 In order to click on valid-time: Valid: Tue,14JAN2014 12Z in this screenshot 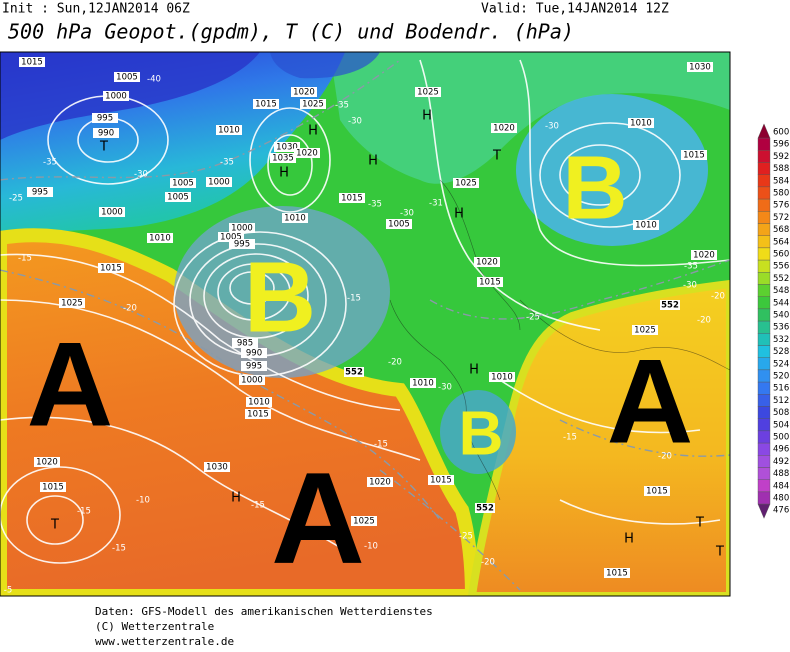, I will do `click(575, 9)`.